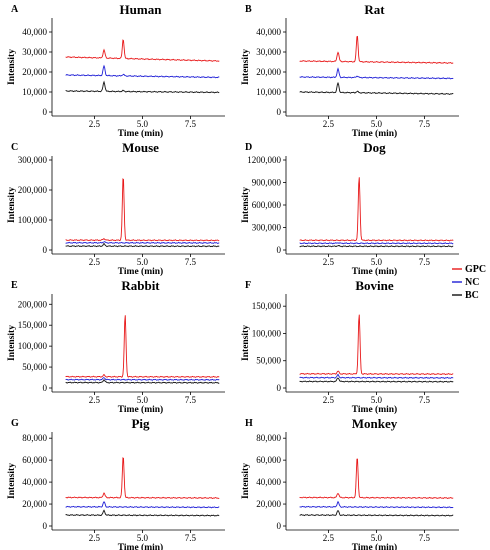  What do you see at coordinates (374, 9) in the screenshot?
I see `chart-title: Rat` at bounding box center [374, 9].